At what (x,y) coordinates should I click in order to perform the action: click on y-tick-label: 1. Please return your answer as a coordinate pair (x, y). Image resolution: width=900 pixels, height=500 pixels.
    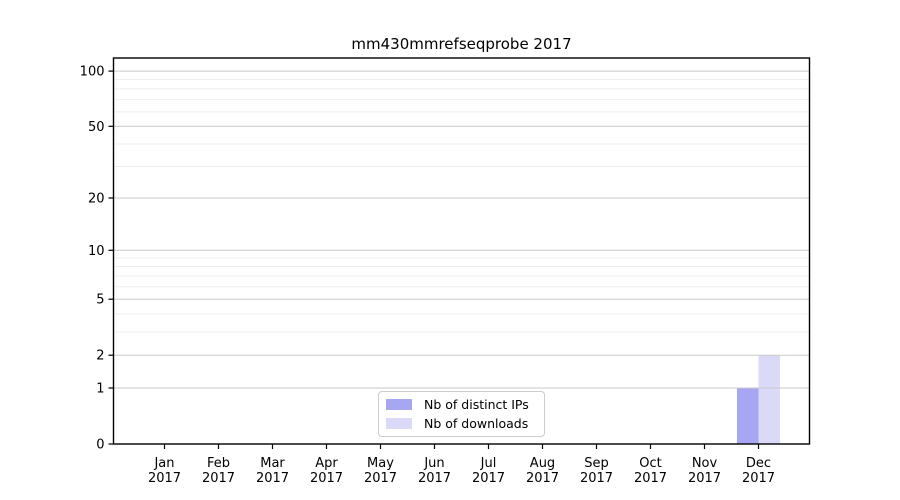
    Looking at the image, I should click on (100, 389).